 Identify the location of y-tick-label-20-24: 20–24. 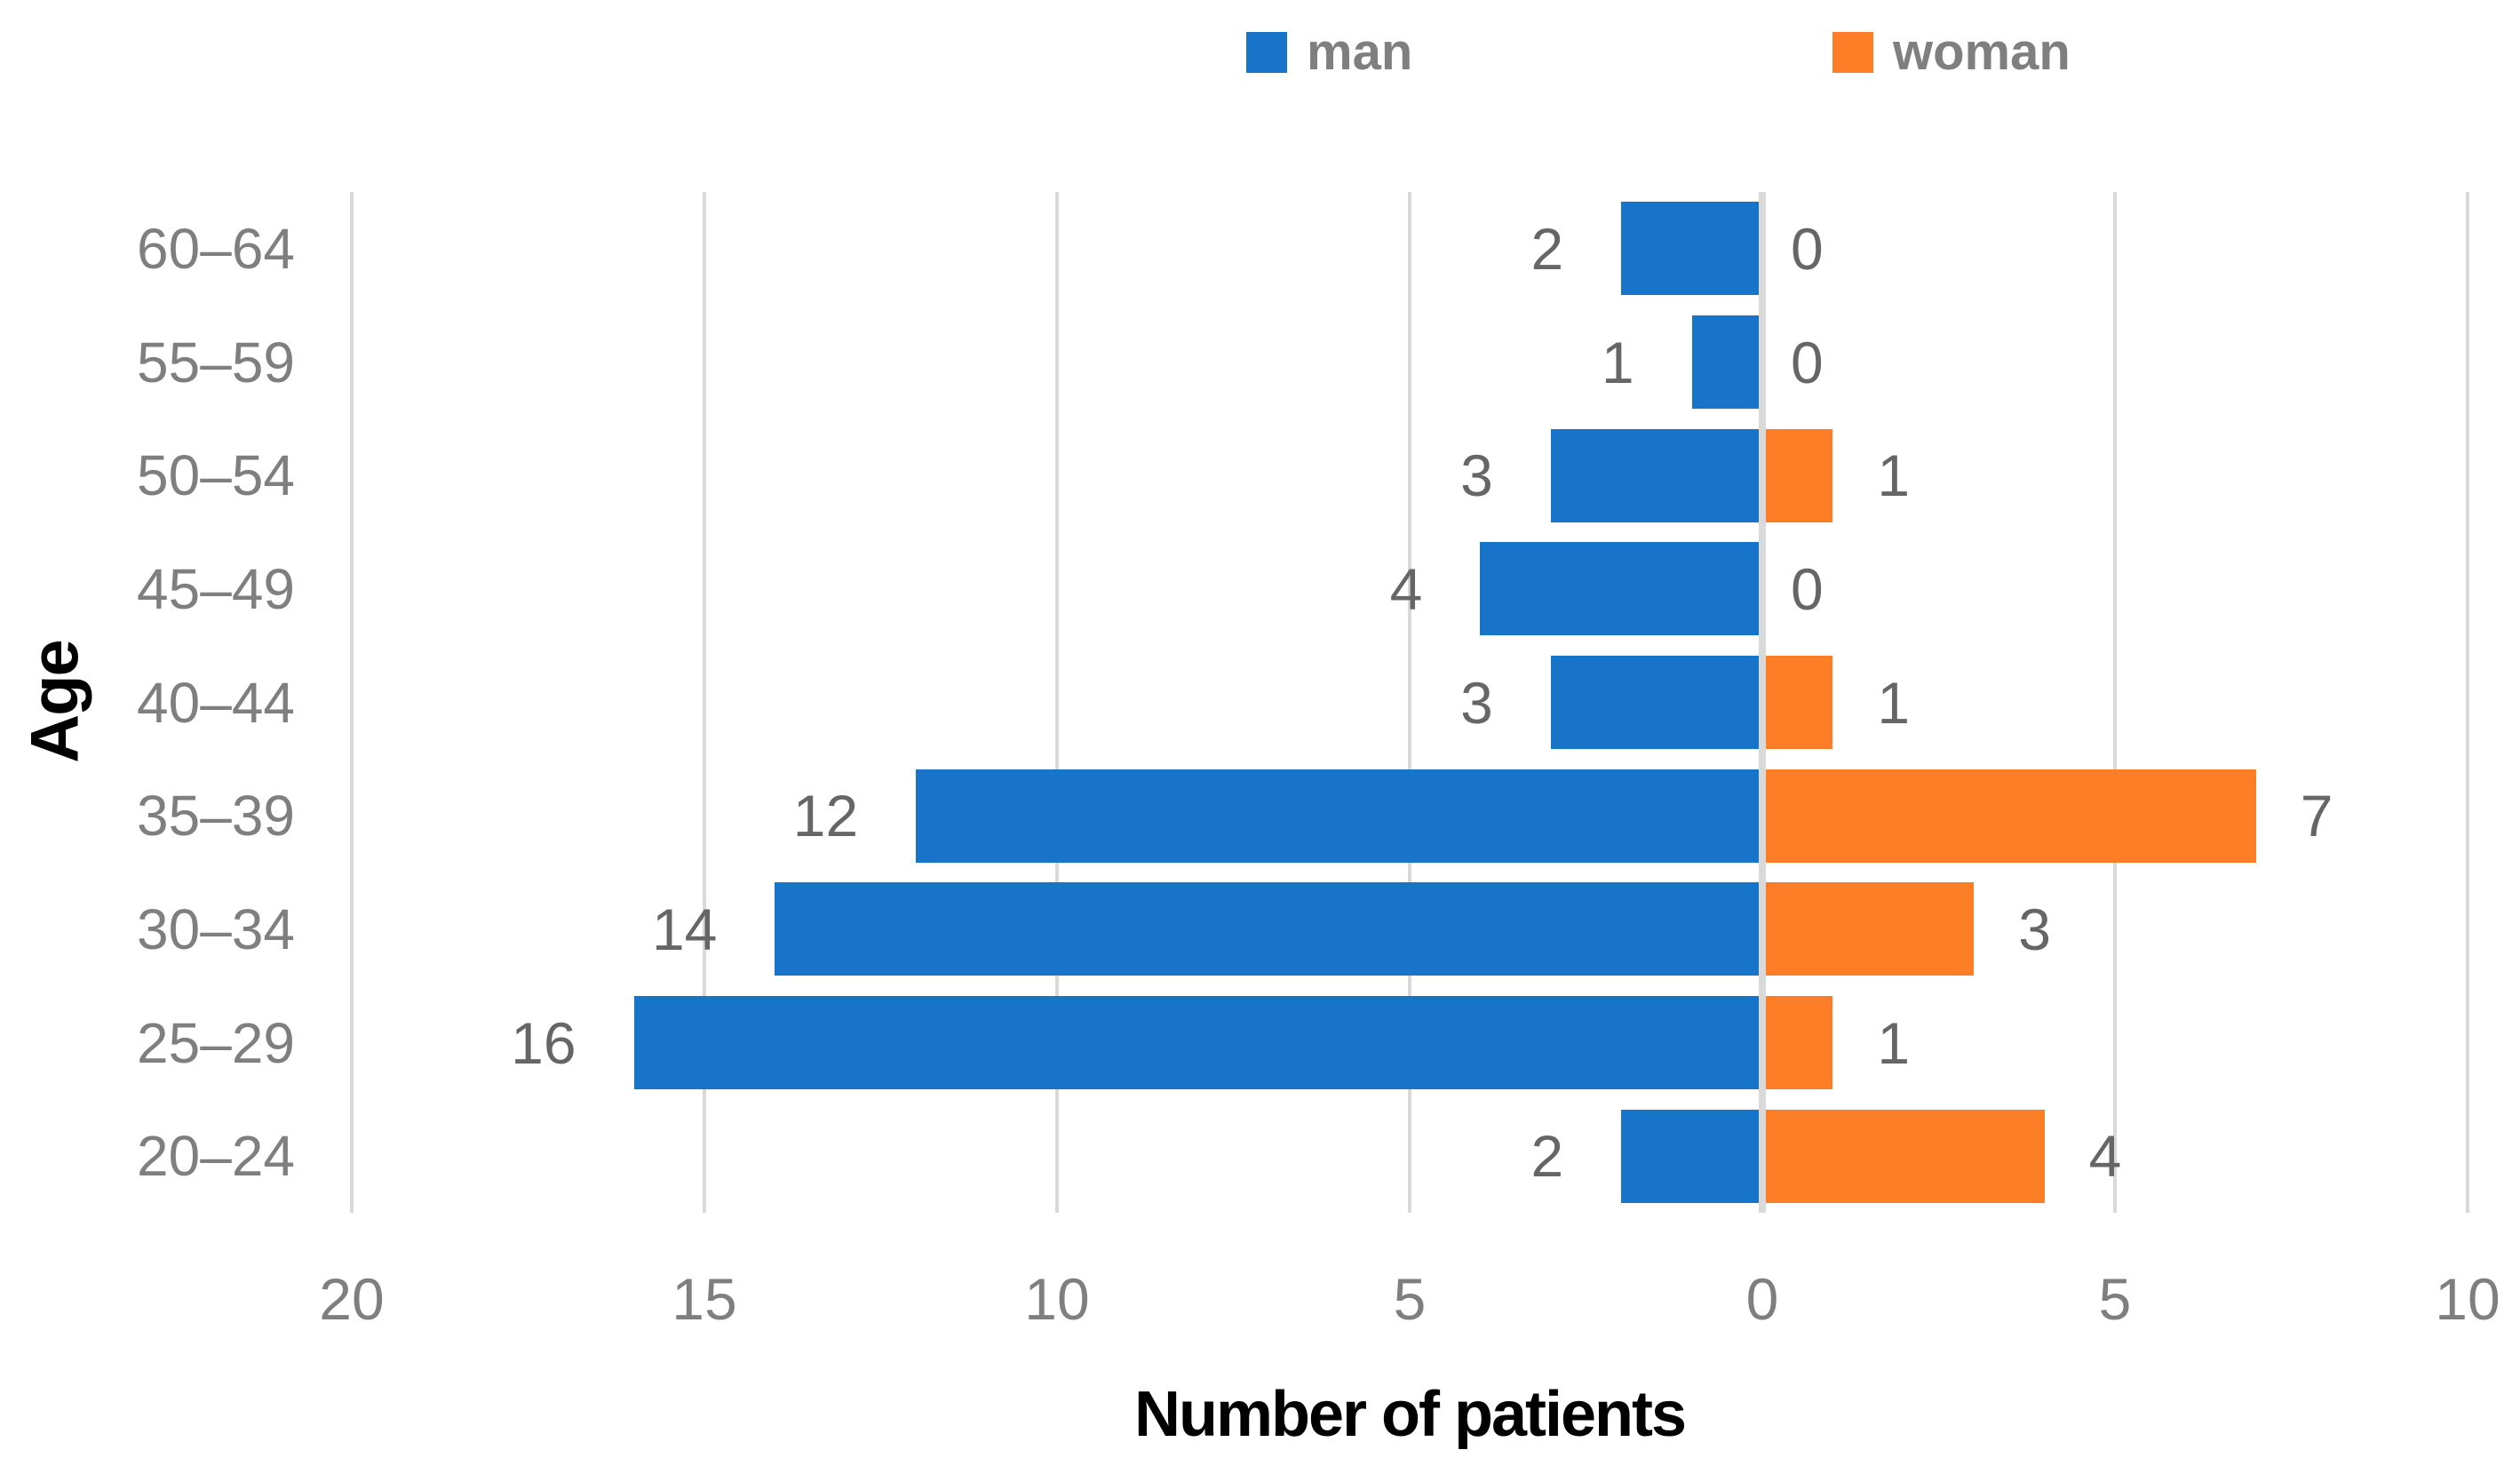
(216, 1156).